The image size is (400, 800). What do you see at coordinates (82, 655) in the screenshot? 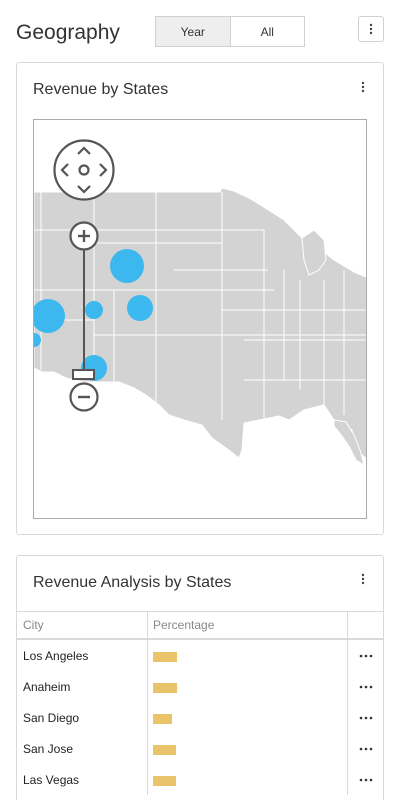
I see `city-cell: Los Angeles` at bounding box center [82, 655].